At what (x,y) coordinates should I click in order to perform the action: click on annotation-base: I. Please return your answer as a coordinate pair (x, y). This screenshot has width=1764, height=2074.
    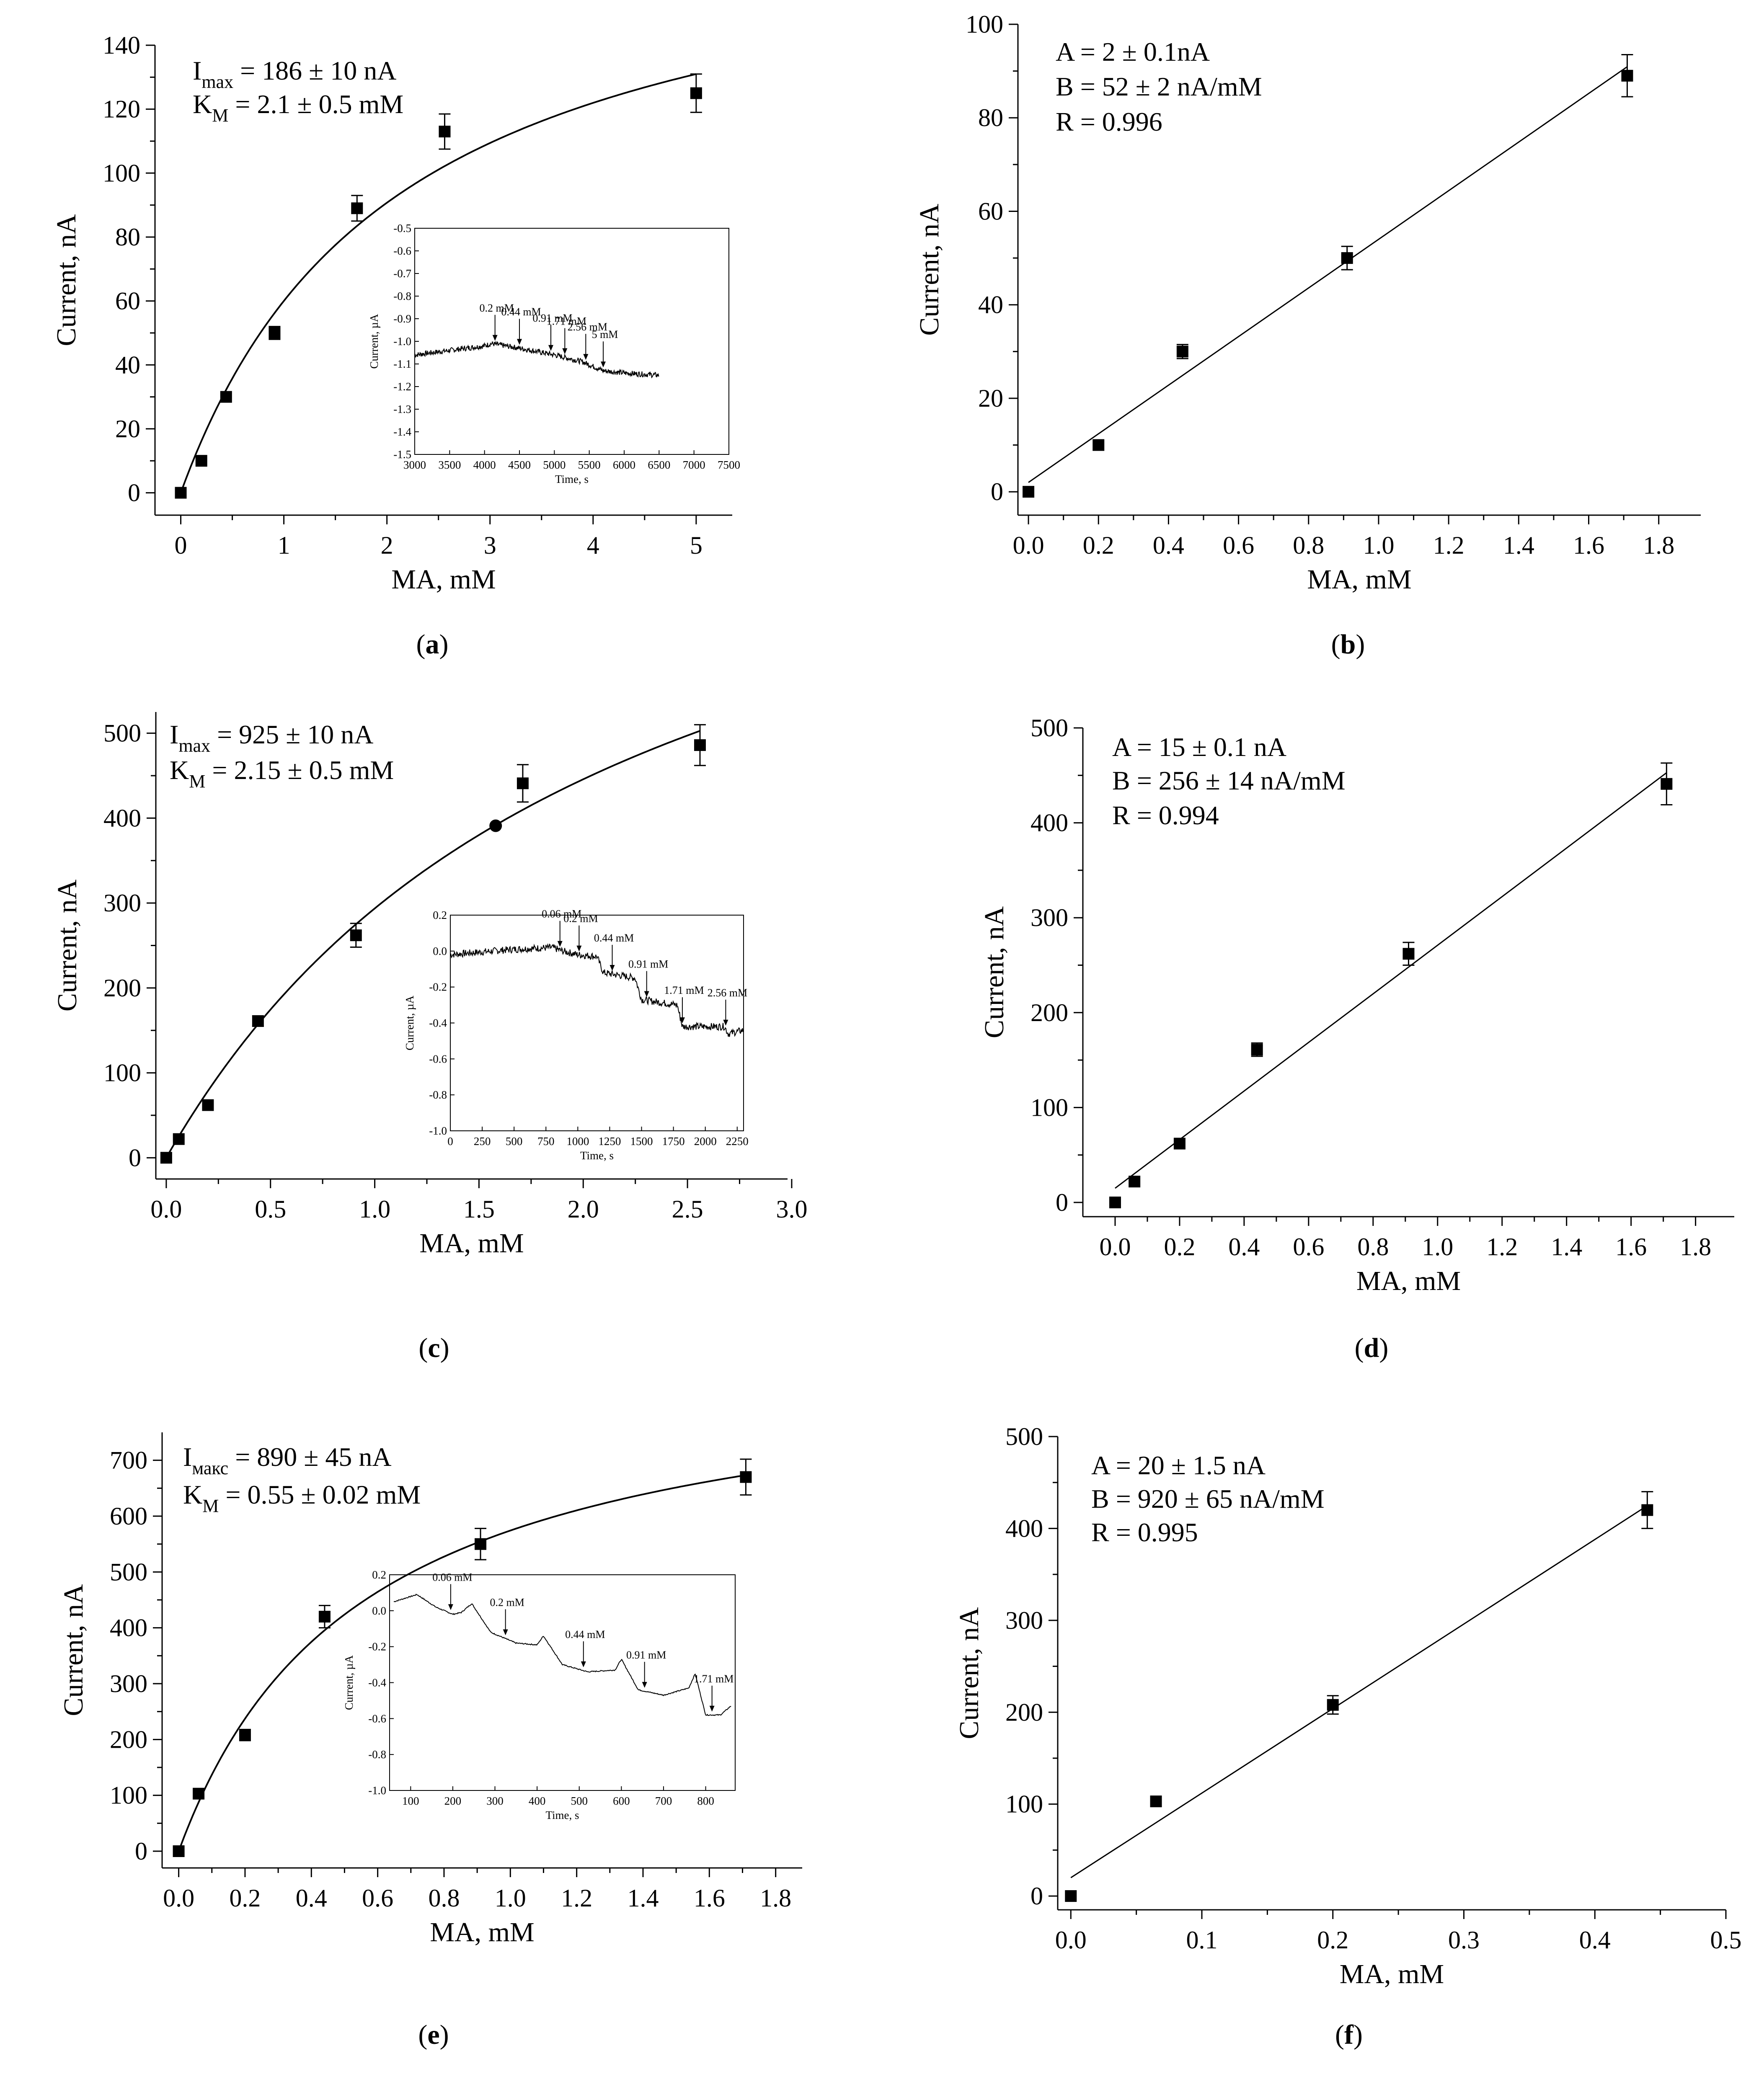
    Looking at the image, I should click on (187, 1457).